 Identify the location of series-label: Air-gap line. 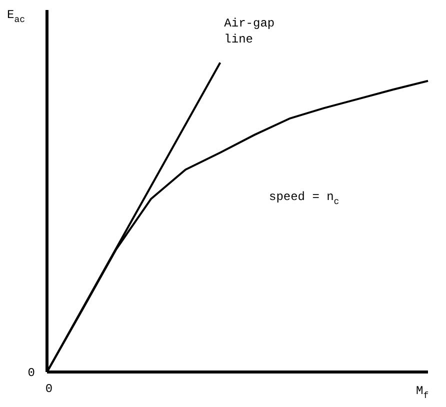
(249, 31).